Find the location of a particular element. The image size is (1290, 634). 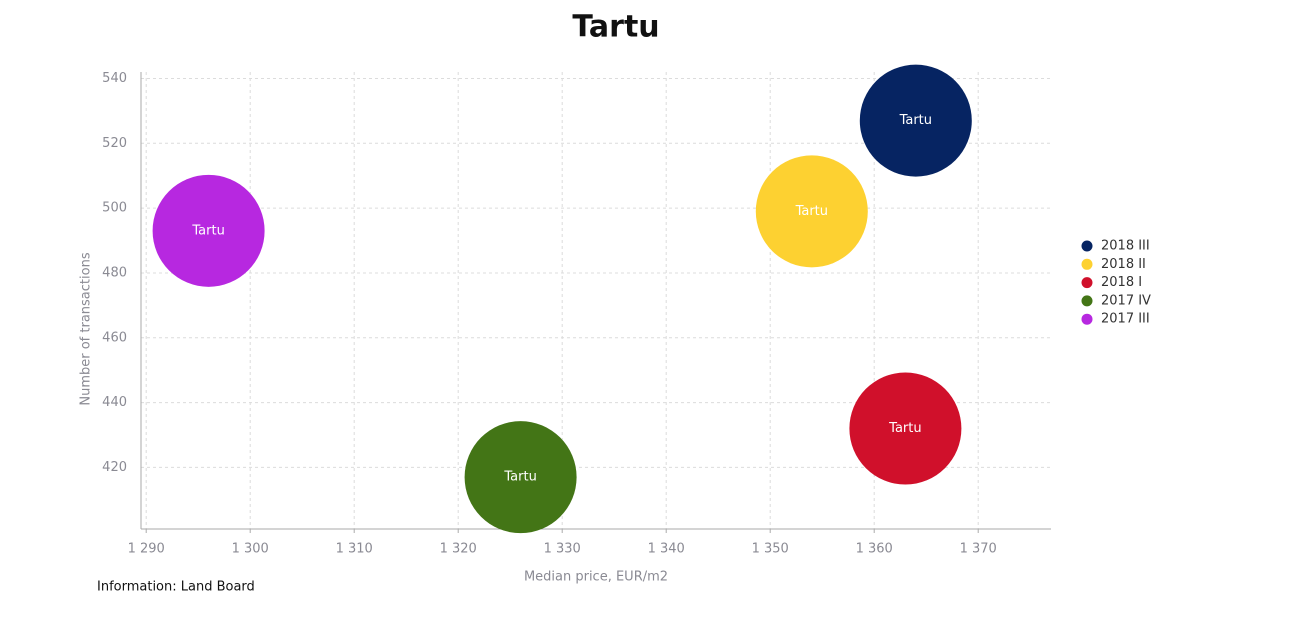

y-tick-label: 480 is located at coordinates (114, 272).